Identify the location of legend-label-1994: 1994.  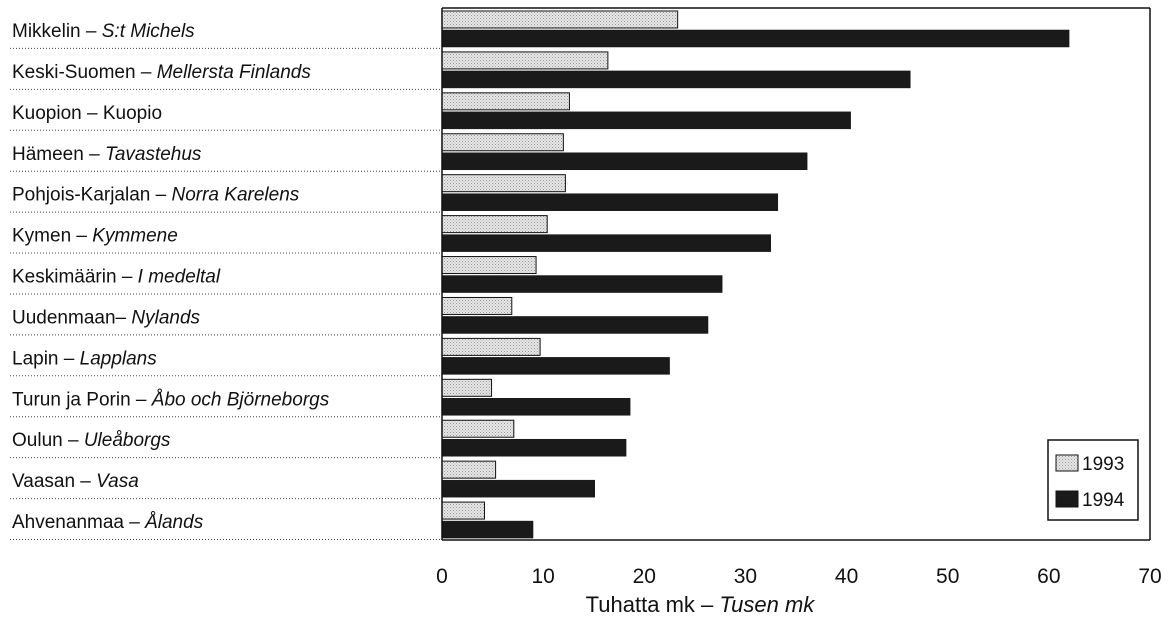
(1103, 500).